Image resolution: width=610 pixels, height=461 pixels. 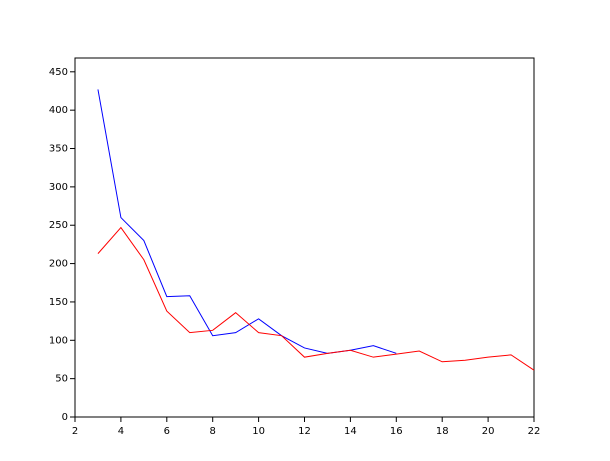 I want to click on x-tick-label: 8, so click(x=213, y=431).